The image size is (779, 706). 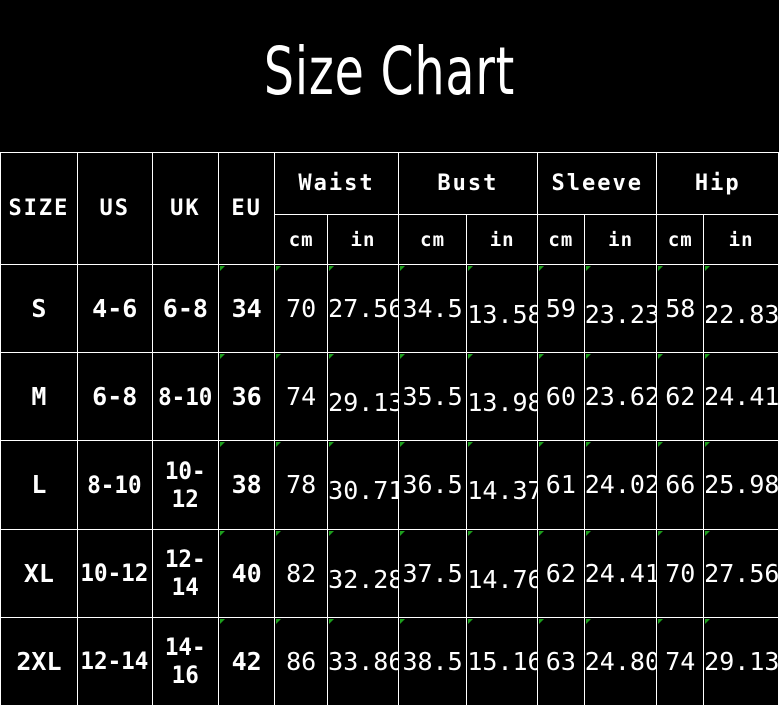 I want to click on cell-waist-cm-value: 86, so click(x=301, y=661).